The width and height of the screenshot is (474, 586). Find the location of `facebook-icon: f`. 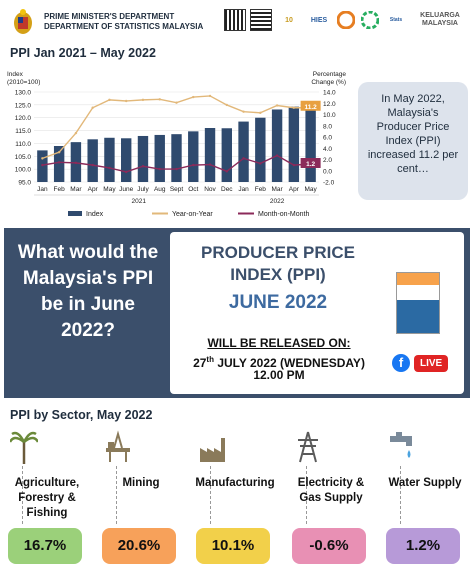

facebook-icon: f is located at coordinates (401, 363).